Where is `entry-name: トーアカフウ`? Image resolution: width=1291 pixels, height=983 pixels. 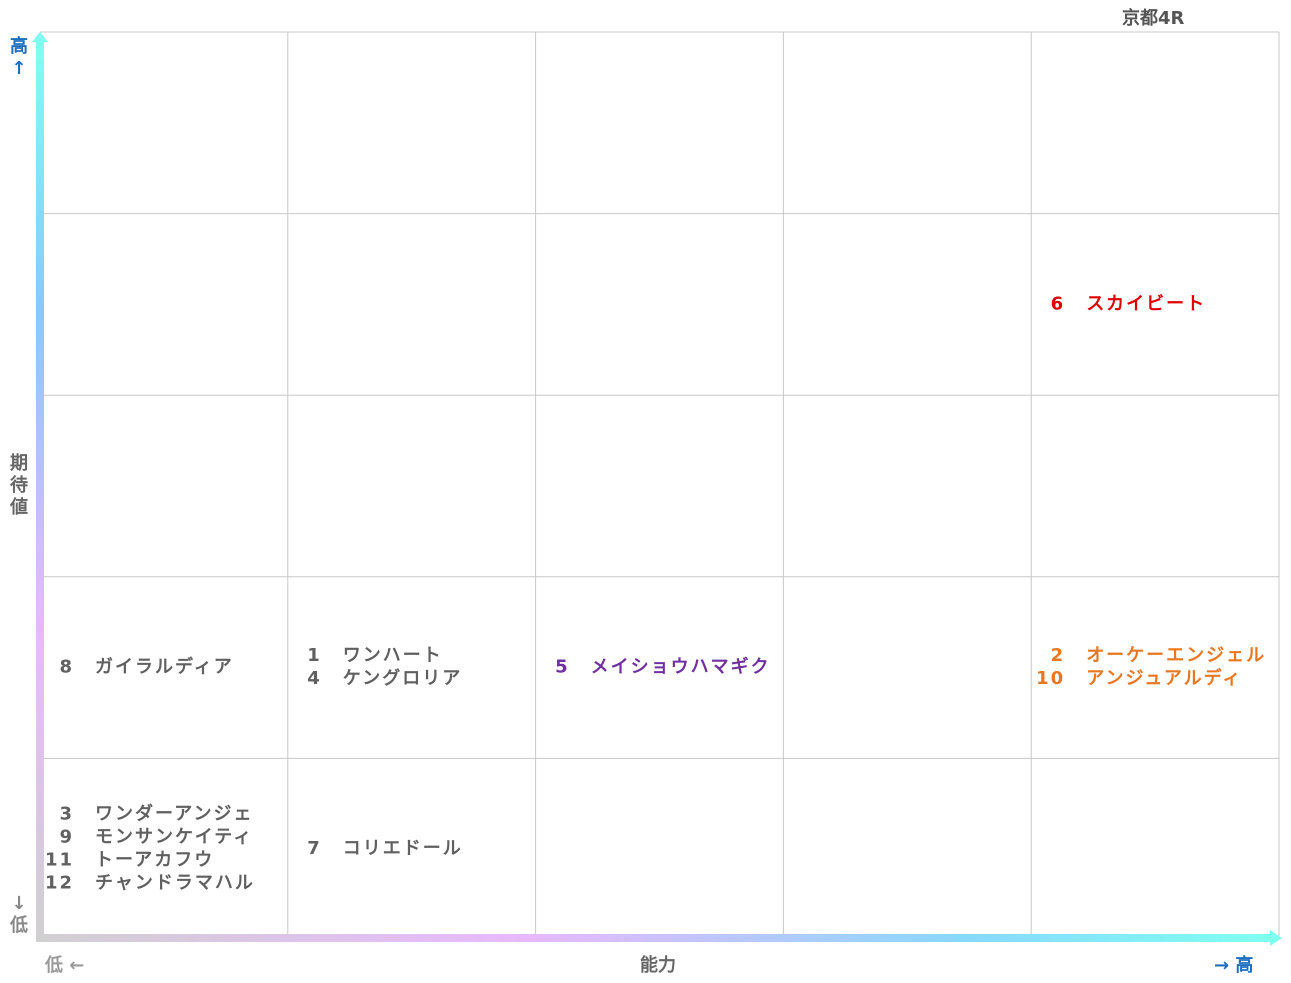 entry-name: トーアカフウ is located at coordinates (154, 860).